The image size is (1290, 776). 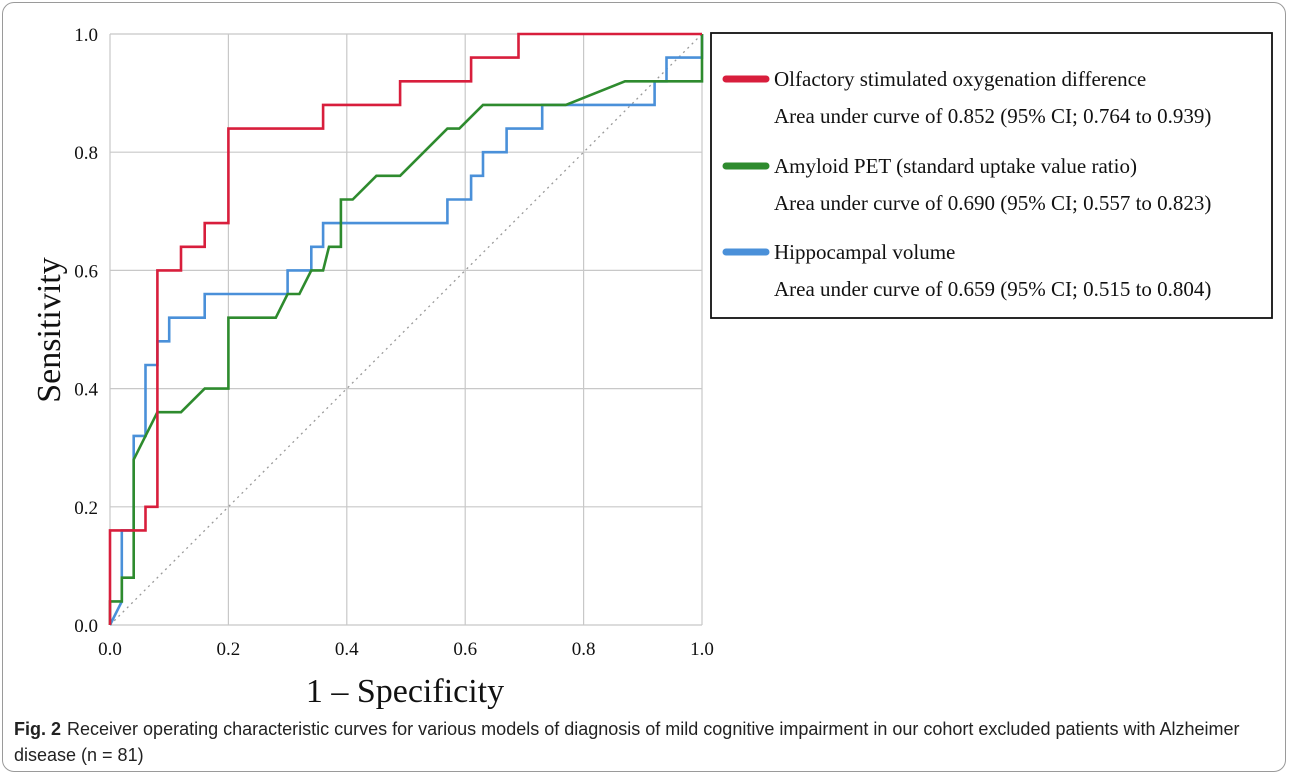 What do you see at coordinates (86, 271) in the screenshot?
I see `y-tick-label: 0.6` at bounding box center [86, 271].